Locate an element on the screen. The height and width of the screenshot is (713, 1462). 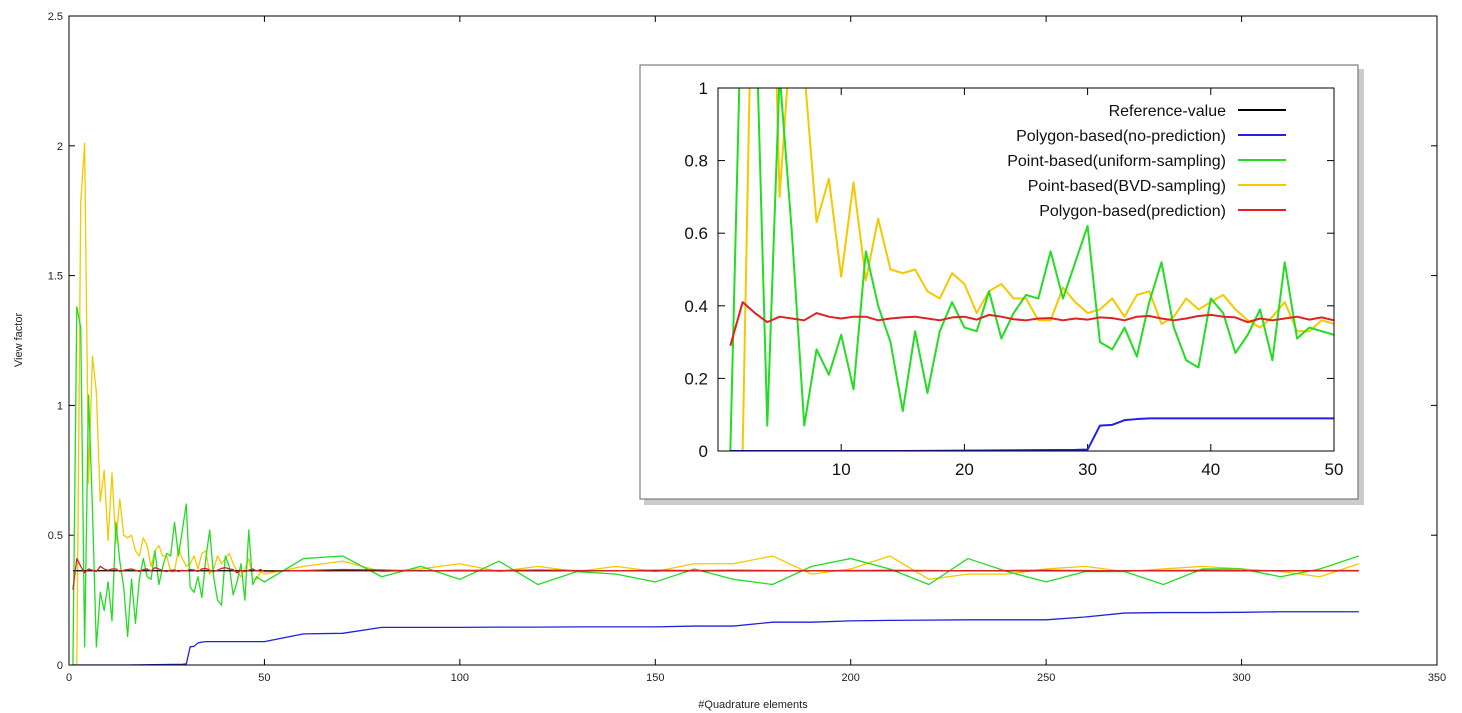
main-ytick-label: 2.5 is located at coordinates (55, 17).